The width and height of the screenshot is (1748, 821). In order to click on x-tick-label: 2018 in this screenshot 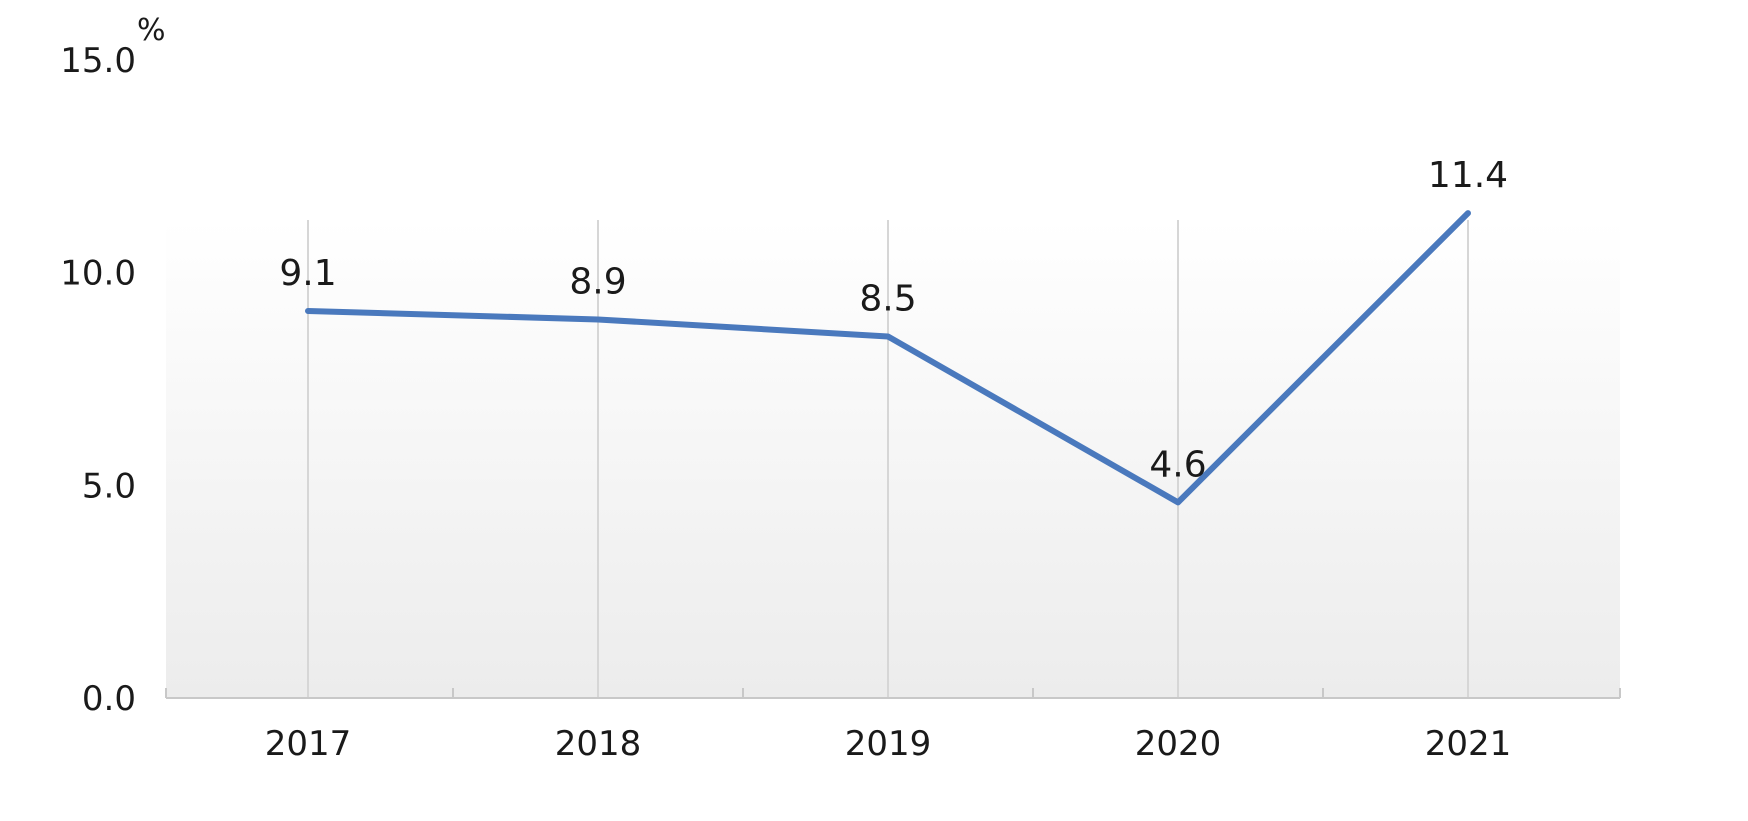, I will do `click(598, 744)`.